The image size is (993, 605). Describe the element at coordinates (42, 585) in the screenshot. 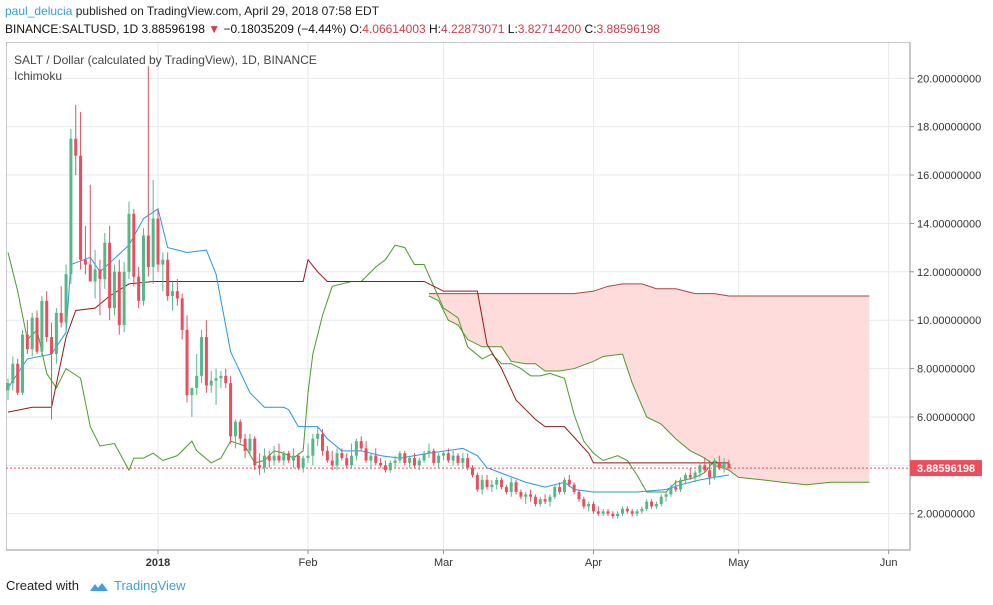

I see `created-with-label: Created with` at that location.